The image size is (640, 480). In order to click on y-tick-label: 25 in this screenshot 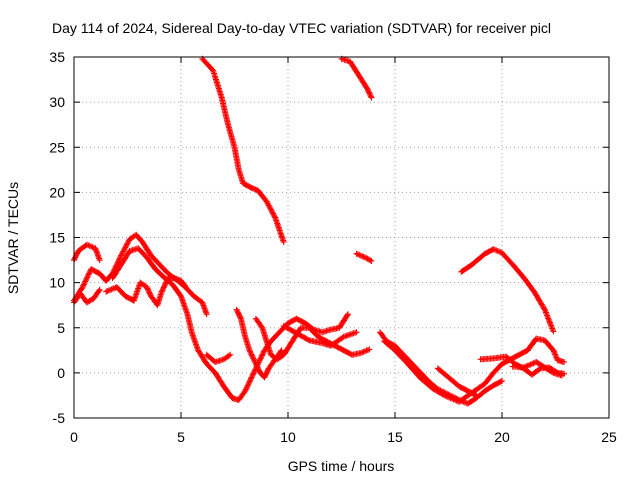, I will do `click(57, 147)`.